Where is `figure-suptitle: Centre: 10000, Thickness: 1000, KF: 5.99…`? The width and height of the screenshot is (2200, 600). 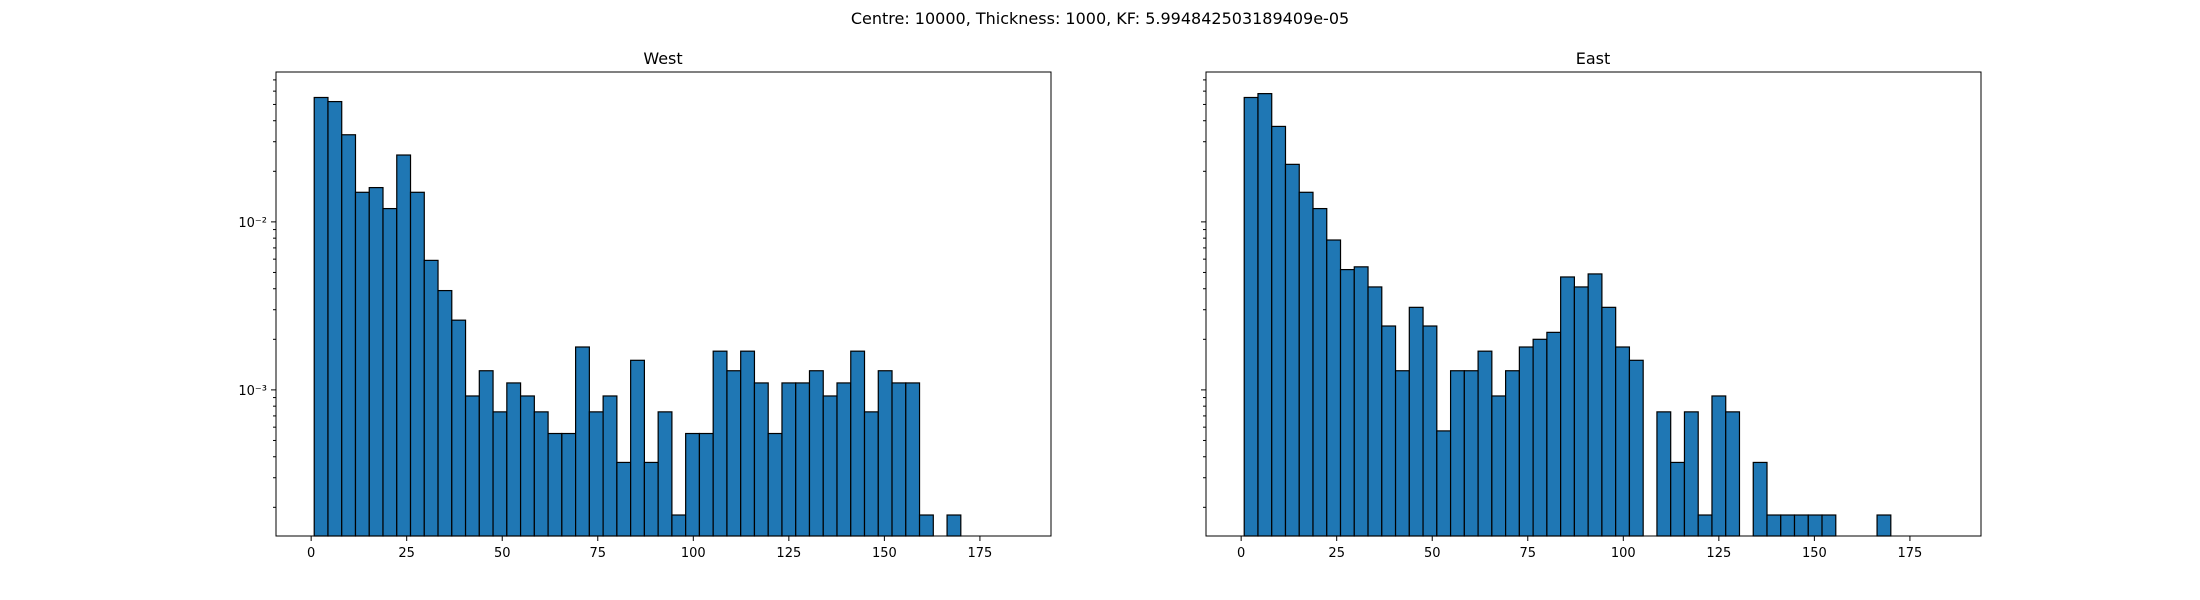 figure-suptitle: Centre: 10000, Thickness: 1000, KF: 5.99… is located at coordinates (1100, 18).